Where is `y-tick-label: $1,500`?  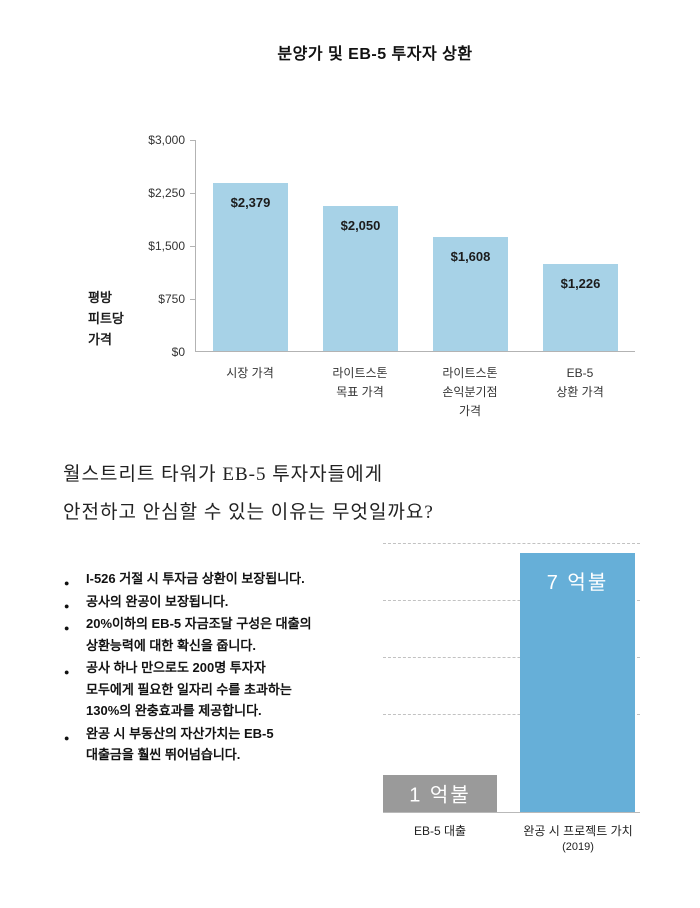
y-tick-label: $1,500 is located at coordinates (166, 246).